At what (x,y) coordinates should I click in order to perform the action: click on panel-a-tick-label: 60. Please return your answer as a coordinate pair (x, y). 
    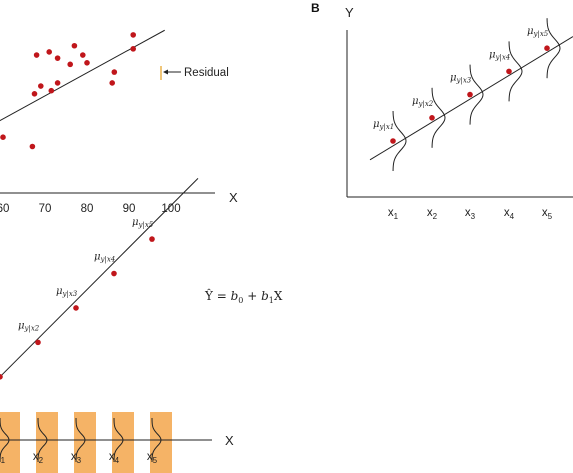
    Looking at the image, I should click on (4, 209).